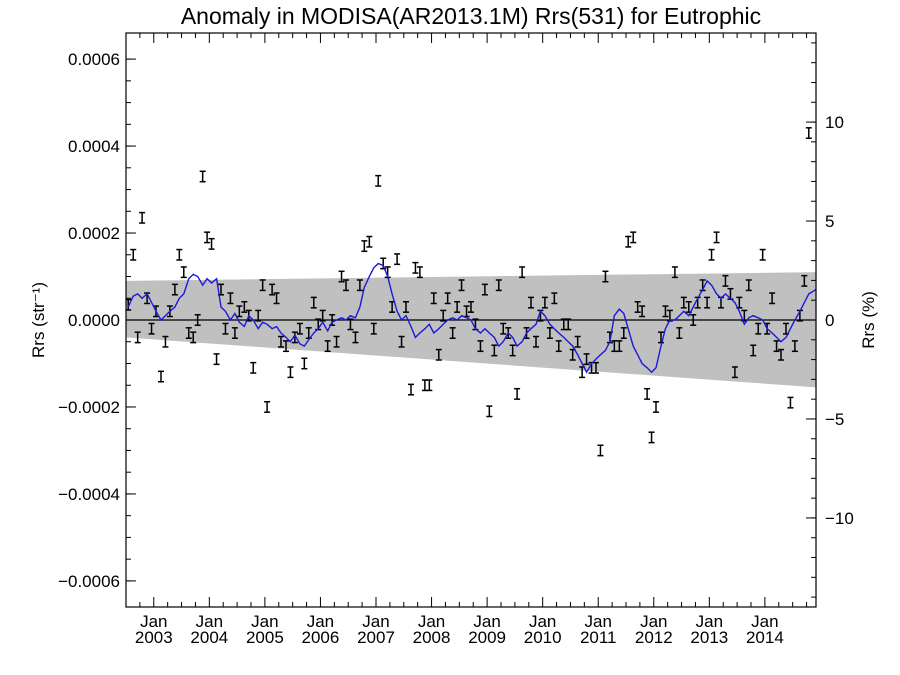 The width and height of the screenshot is (900, 675). Describe the element at coordinates (432, 637) in the screenshot. I see `x-tick-year-label: 2008` at that location.